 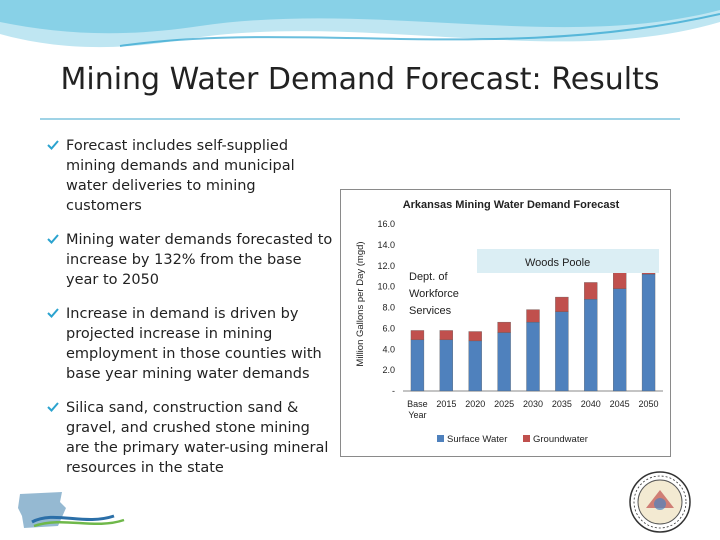 I want to click on legend-label: Groundwater, so click(x=560, y=439).